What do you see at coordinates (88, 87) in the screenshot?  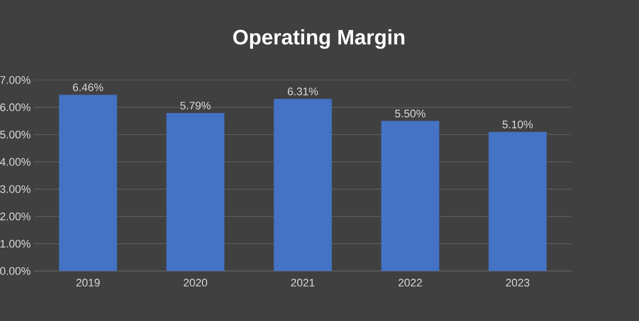 I see `data-label: 6.46%` at bounding box center [88, 87].